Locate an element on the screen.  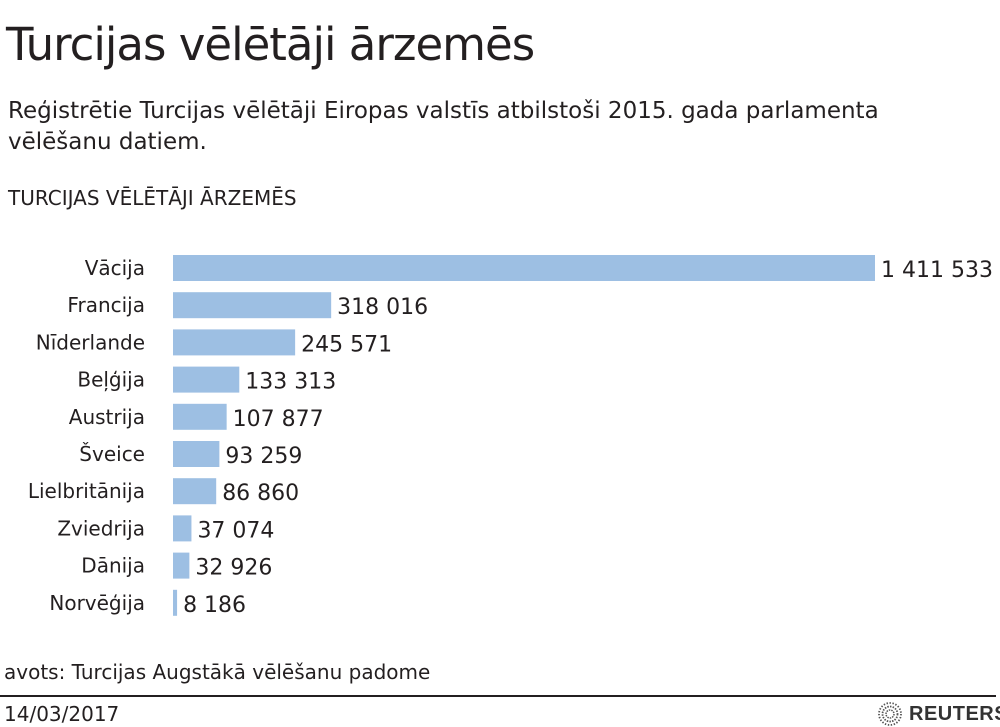
chart-title: TURCIJAS VĒLĒTĀJI ĀRZEMĒS is located at coordinates (152, 198).